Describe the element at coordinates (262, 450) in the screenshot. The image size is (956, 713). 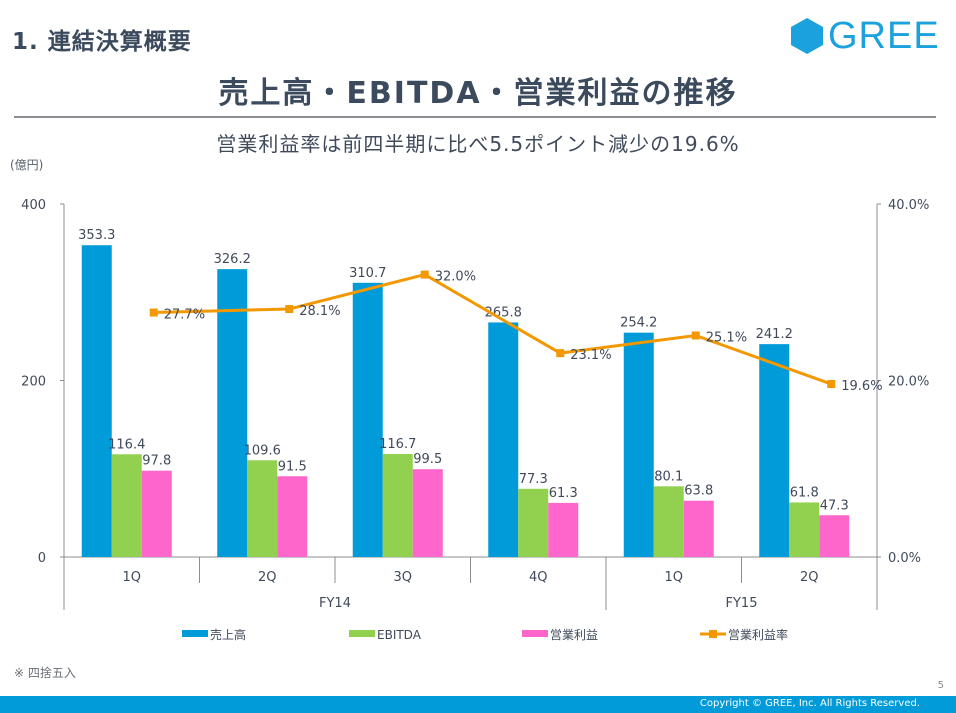
I see `bar-data-label: 109.6` at that location.